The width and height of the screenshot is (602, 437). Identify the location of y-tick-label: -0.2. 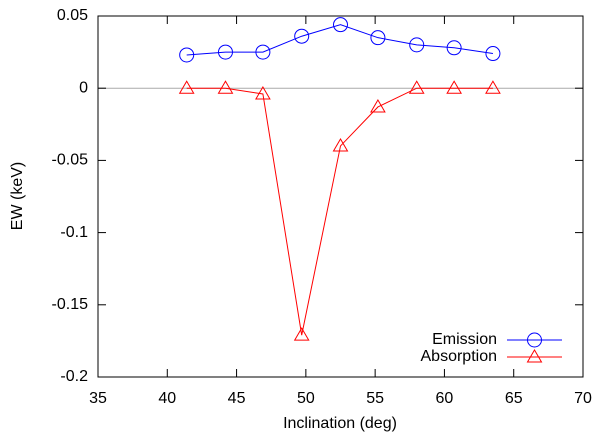
(74, 376).